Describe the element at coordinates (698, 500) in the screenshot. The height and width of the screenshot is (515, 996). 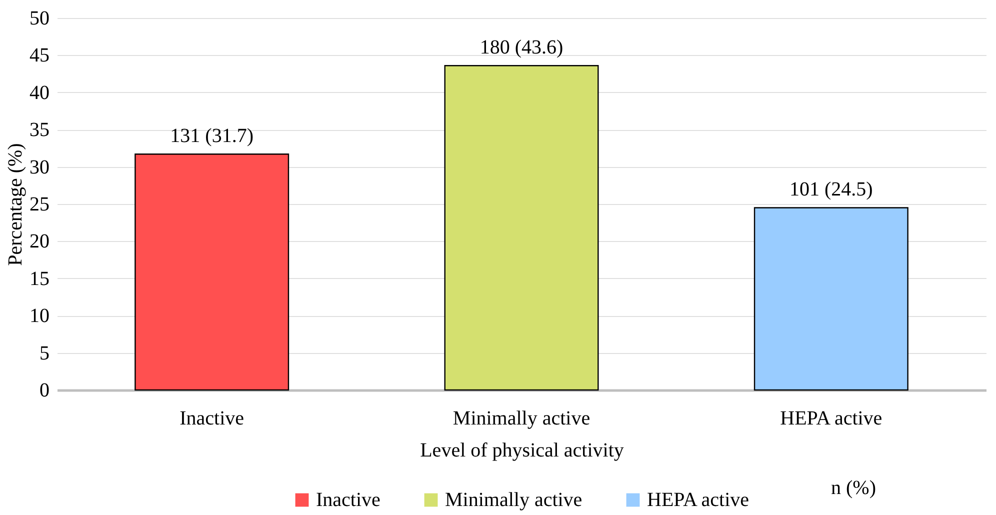
I see `legend-label: HEPA active` at that location.